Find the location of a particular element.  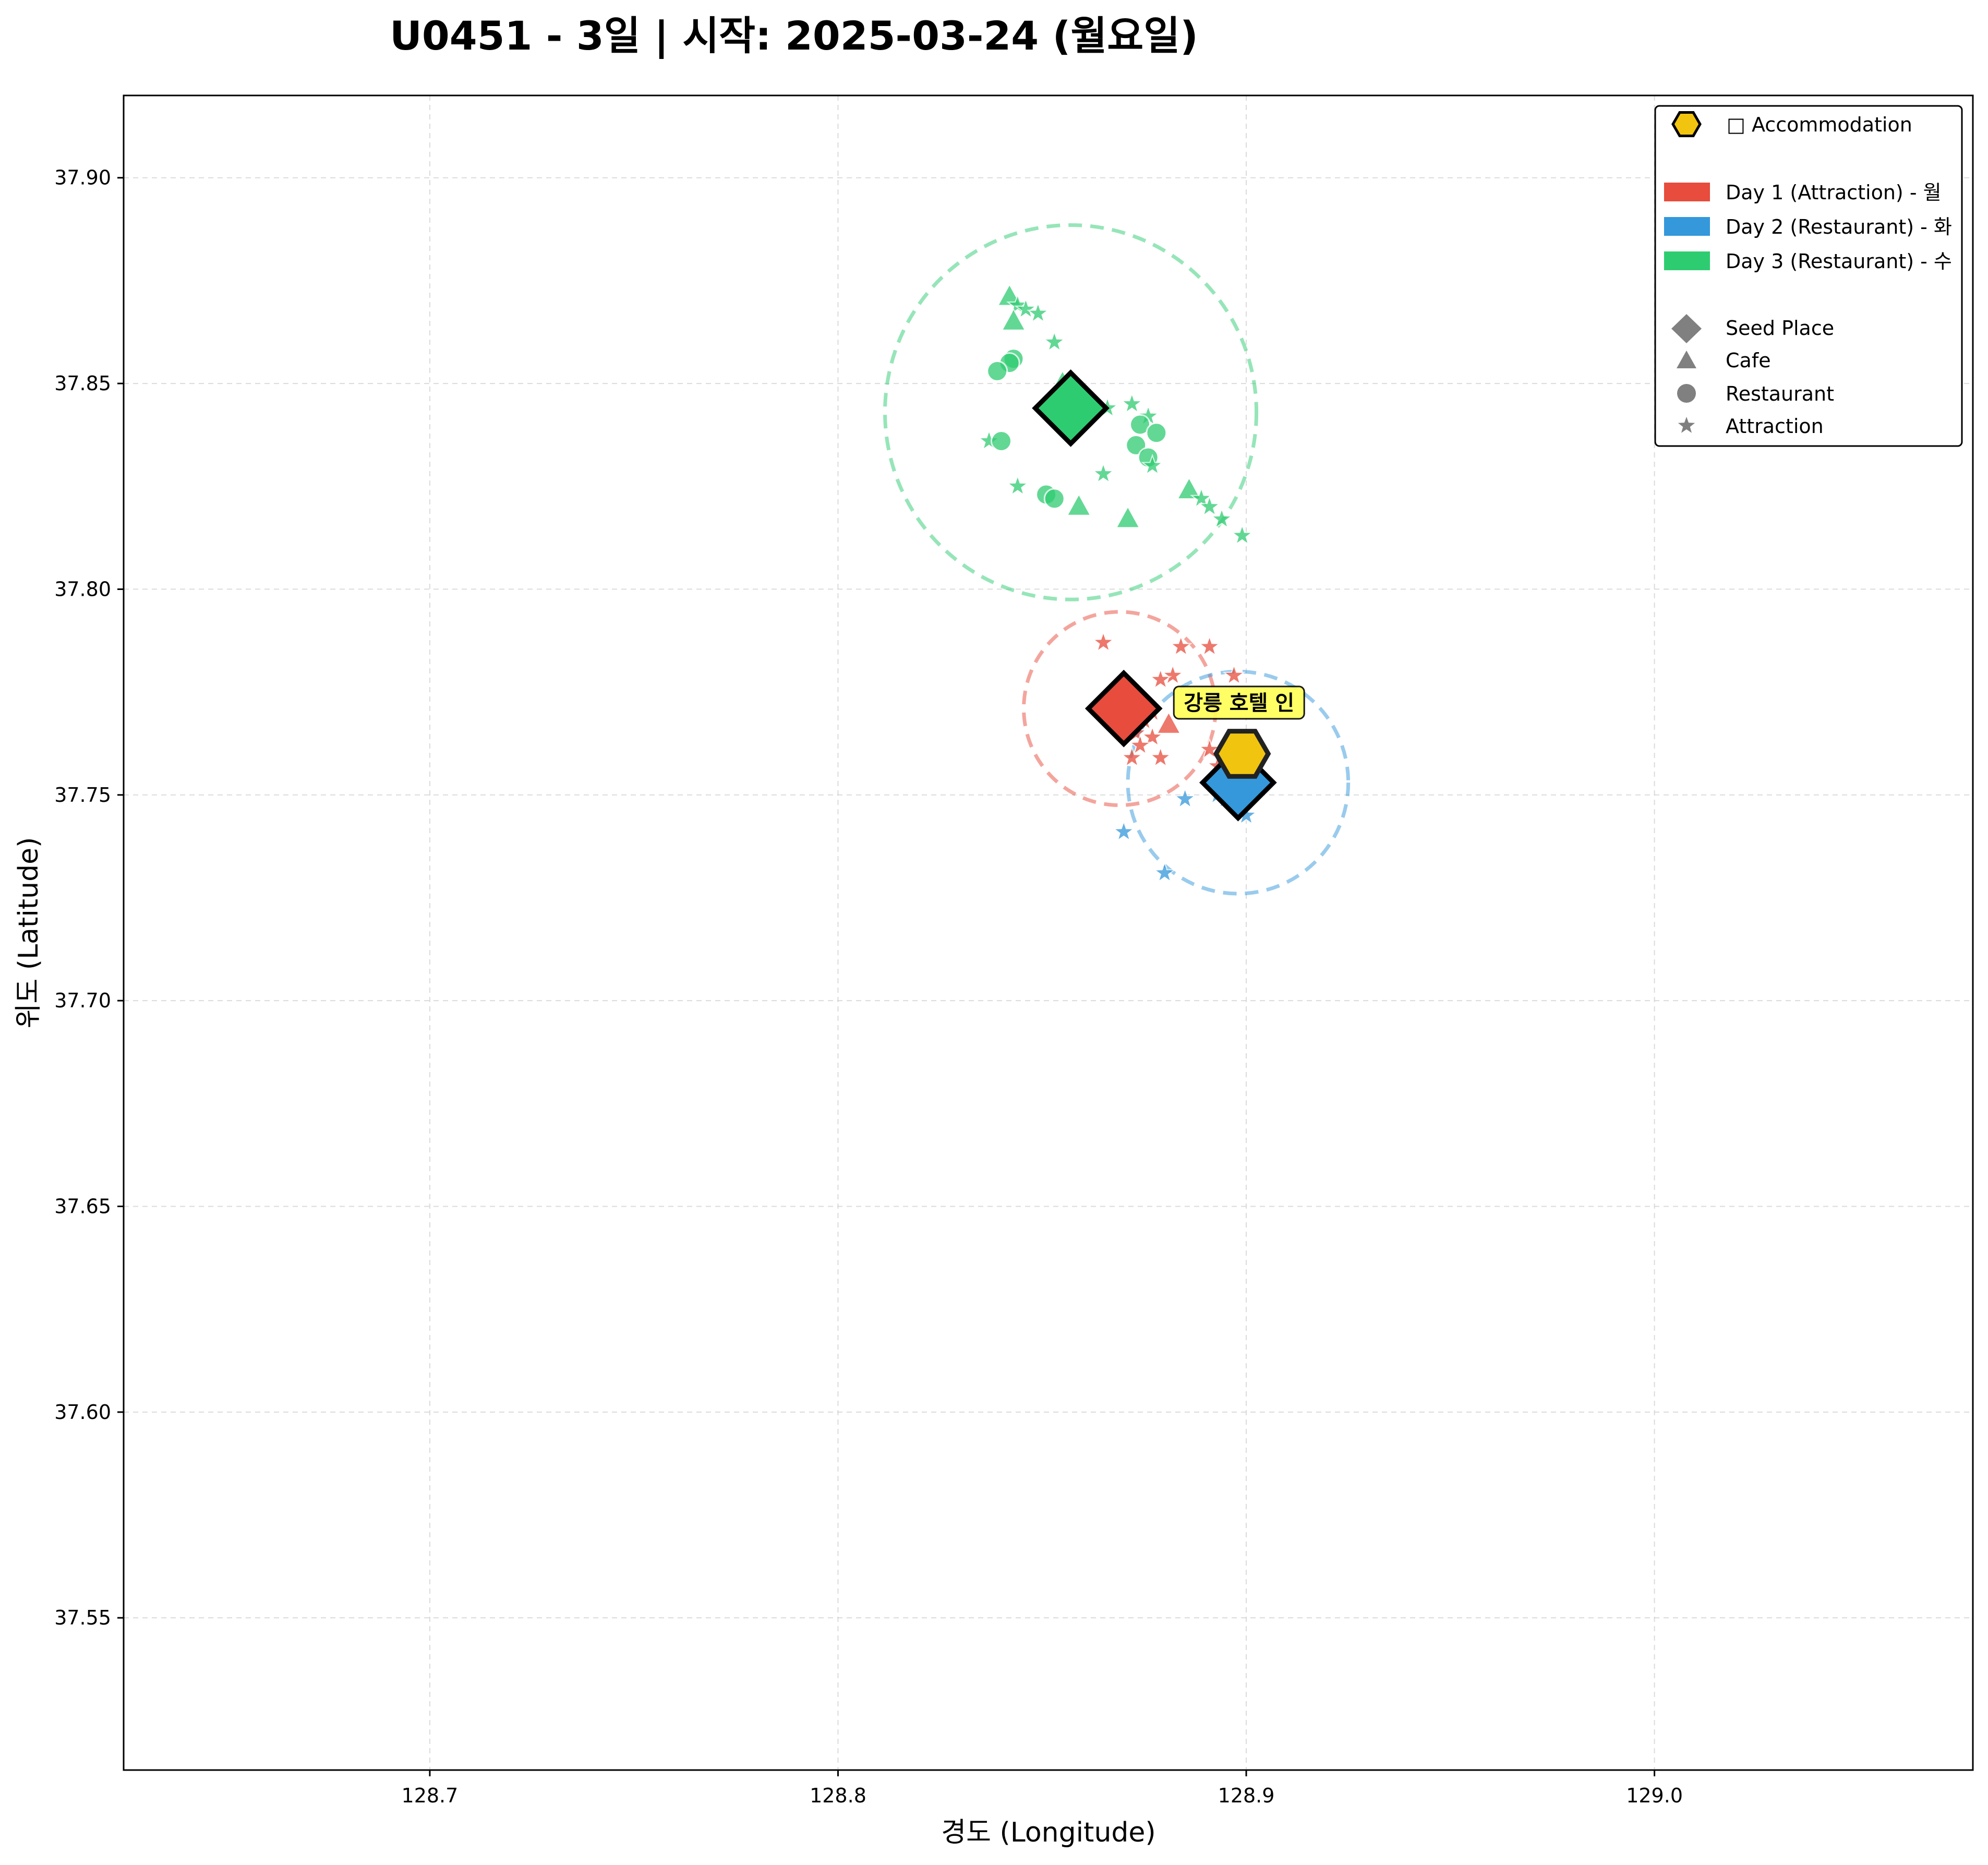

legend-day2-swatch is located at coordinates (1687, 226).